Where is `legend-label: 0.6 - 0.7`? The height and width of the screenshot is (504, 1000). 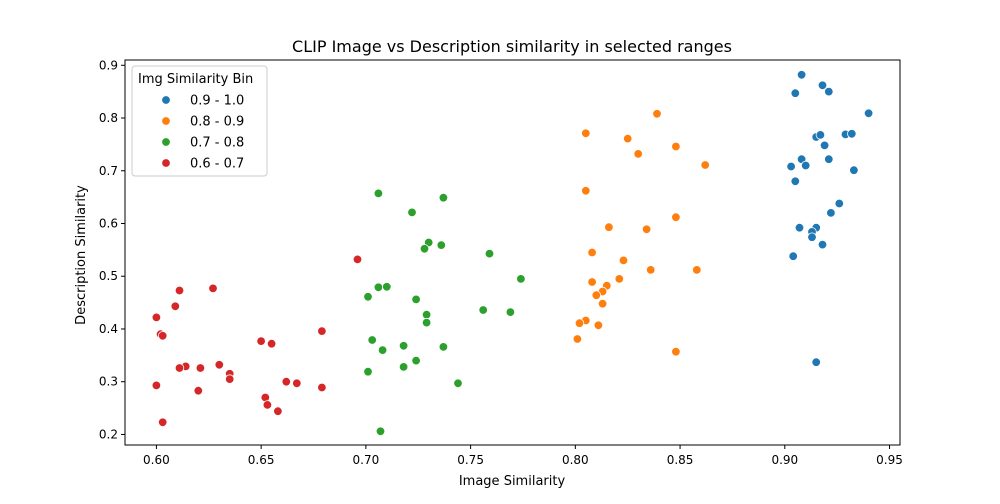 legend-label: 0.6 - 0.7 is located at coordinates (217, 164).